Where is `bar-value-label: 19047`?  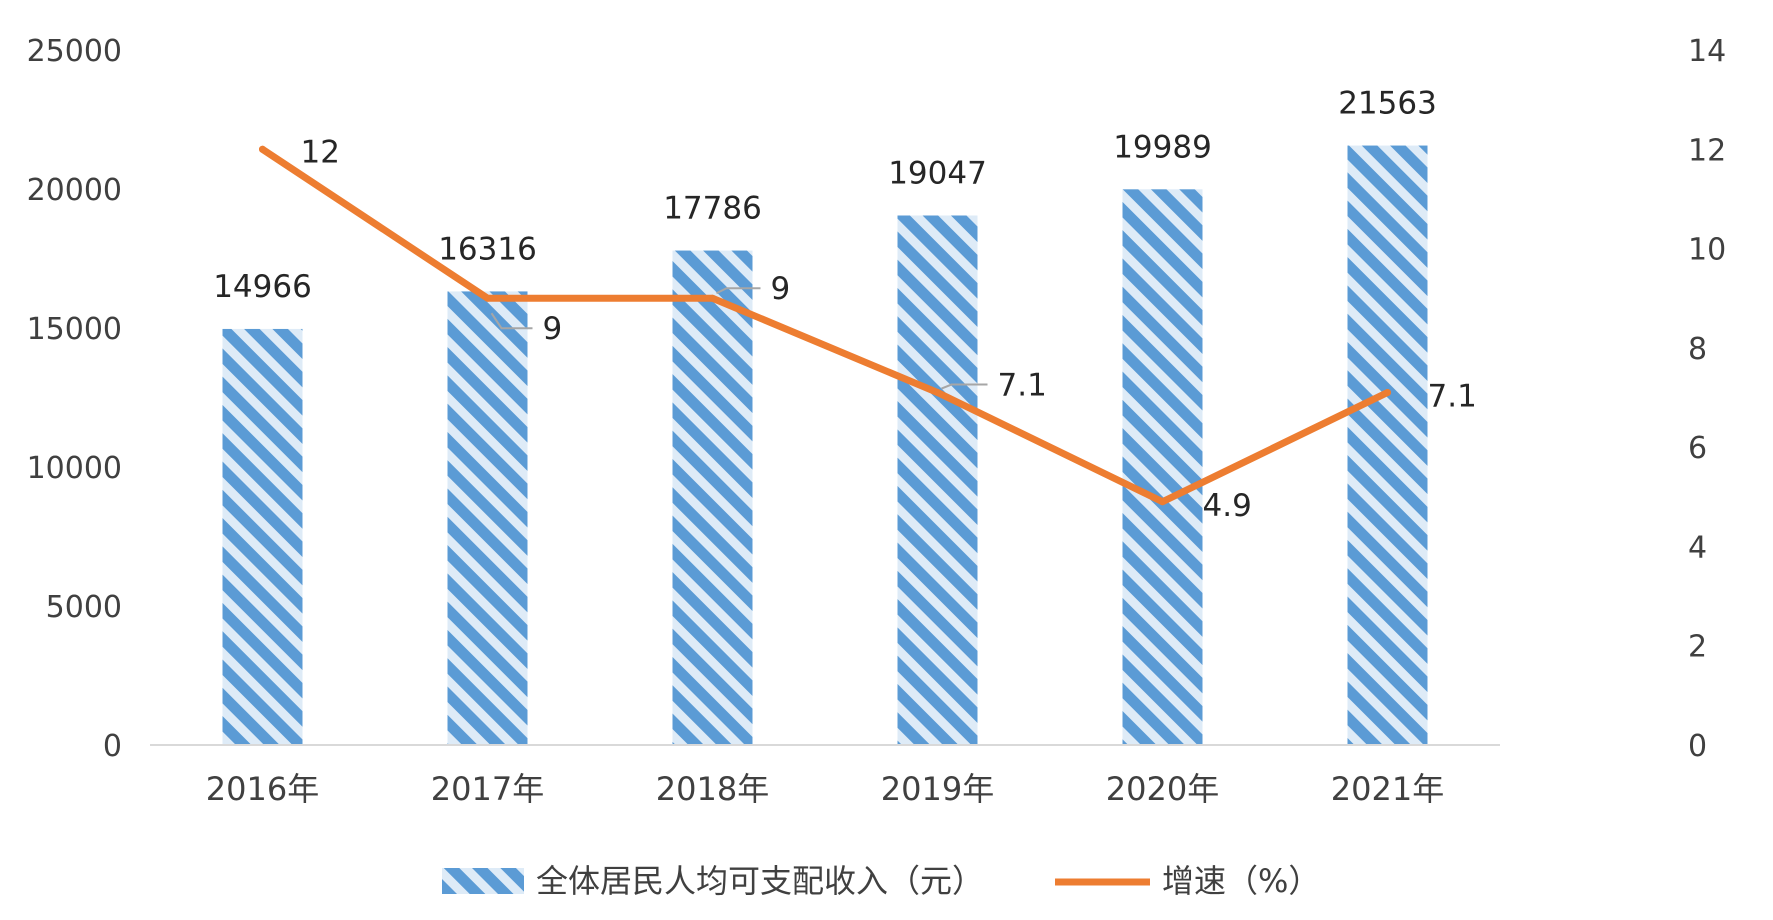
bar-value-label: 19047 is located at coordinates (937, 173).